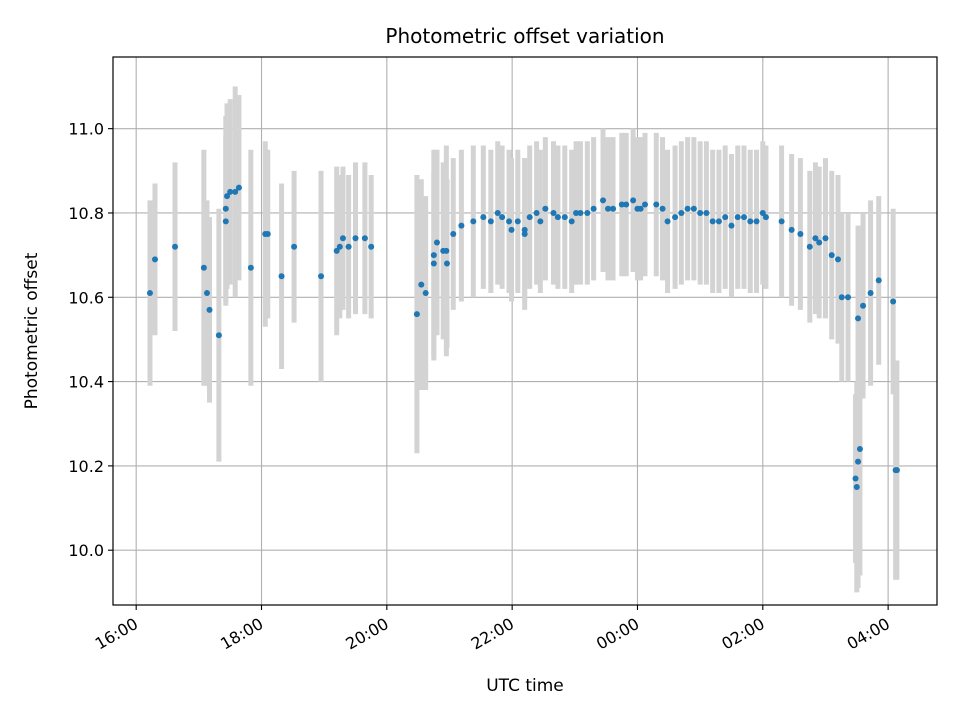 The width and height of the screenshot is (960, 720). Describe the element at coordinates (32, 330) in the screenshot. I see `y-axis-label: Photometric offset` at that location.